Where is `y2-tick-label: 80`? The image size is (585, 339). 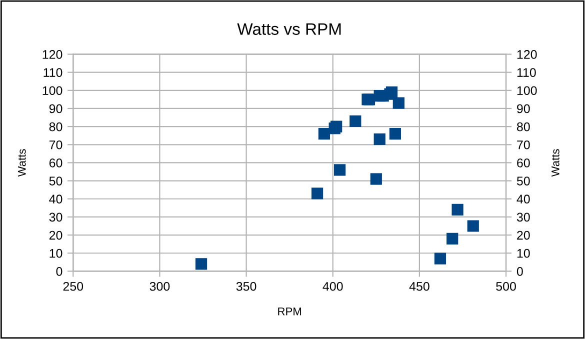 y2-tick-label: 80 is located at coordinates (523, 127).